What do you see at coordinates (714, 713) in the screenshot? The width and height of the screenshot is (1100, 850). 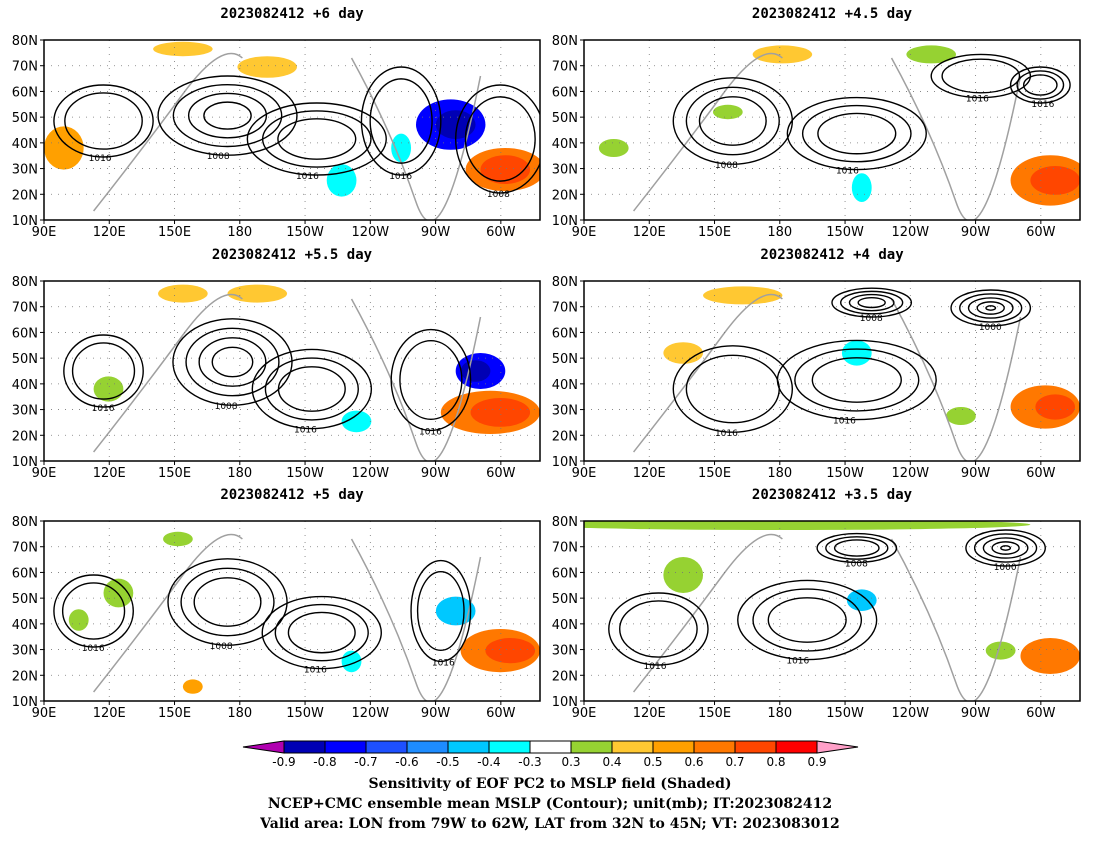 I see `lon-tick-label: 150E` at bounding box center [714, 713].